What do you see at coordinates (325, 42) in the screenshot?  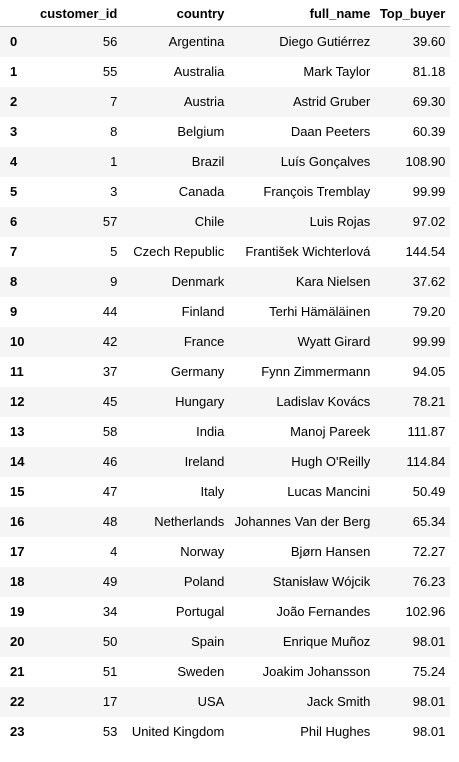 I see `cell-full-name: Diego Gutiérrez` at bounding box center [325, 42].